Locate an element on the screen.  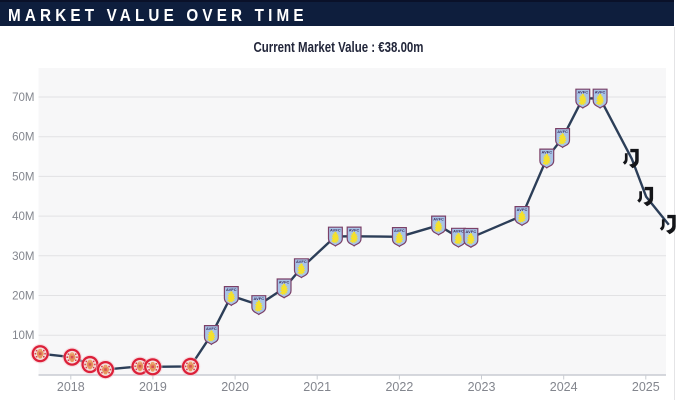
svg-text: 10M is located at coordinates (23, 336).